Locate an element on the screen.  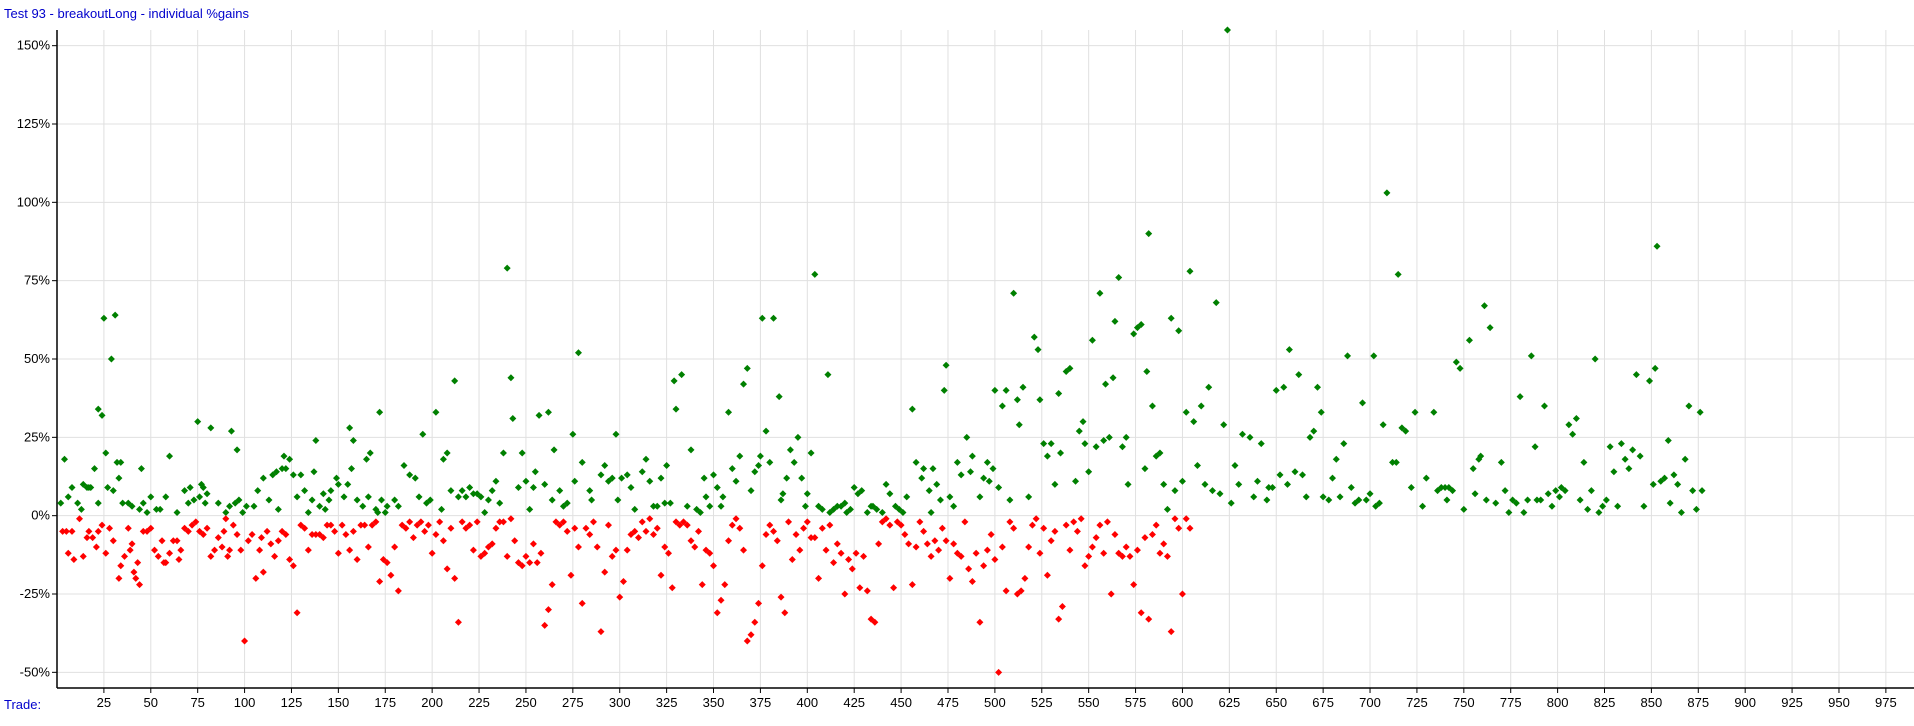
x-tick-label: 950 is located at coordinates (1839, 702).